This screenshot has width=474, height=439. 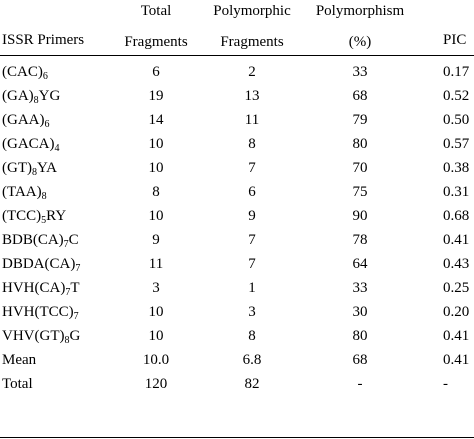 What do you see at coordinates (456, 72) in the screenshot?
I see `cell-pic: 0.17` at bounding box center [456, 72].